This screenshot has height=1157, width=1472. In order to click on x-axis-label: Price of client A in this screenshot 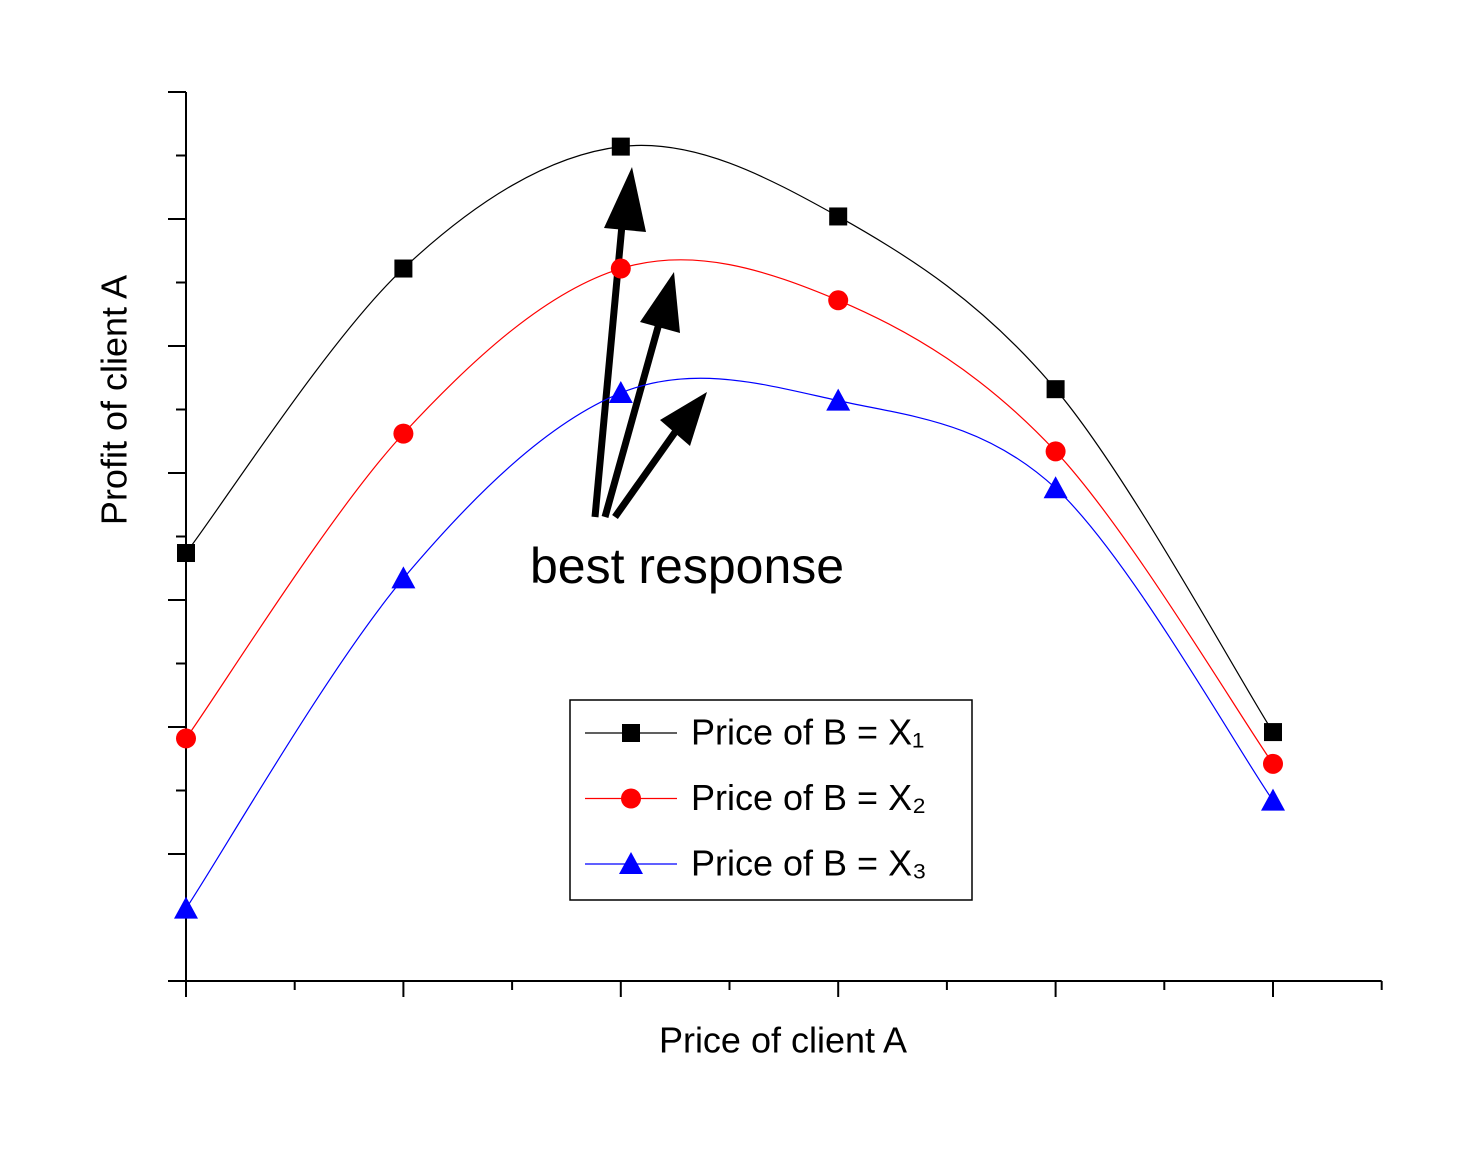, I will do `click(783, 1040)`.